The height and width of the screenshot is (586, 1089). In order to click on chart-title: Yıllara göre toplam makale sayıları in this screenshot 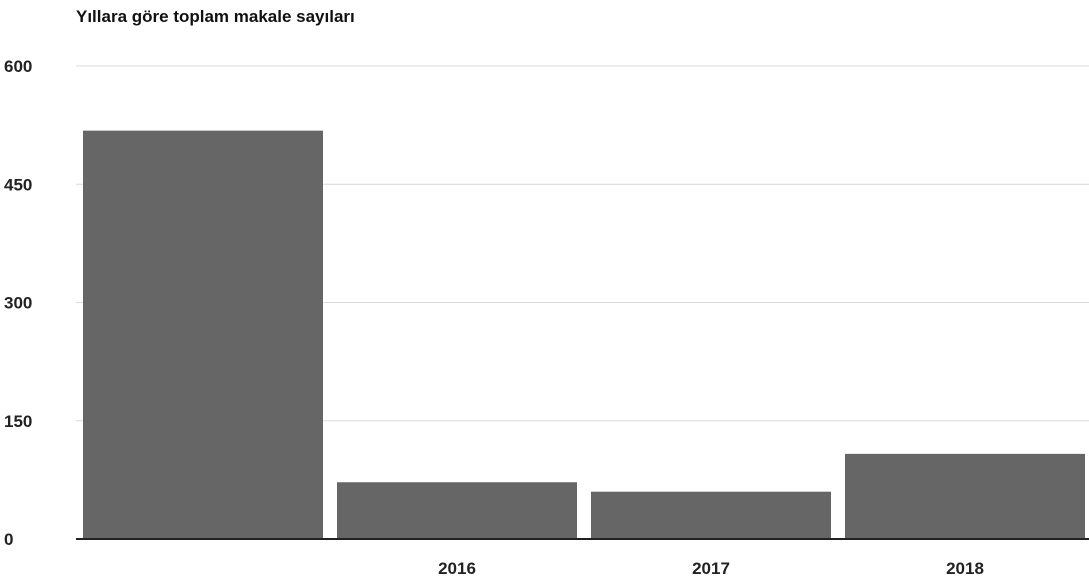, I will do `click(215, 16)`.